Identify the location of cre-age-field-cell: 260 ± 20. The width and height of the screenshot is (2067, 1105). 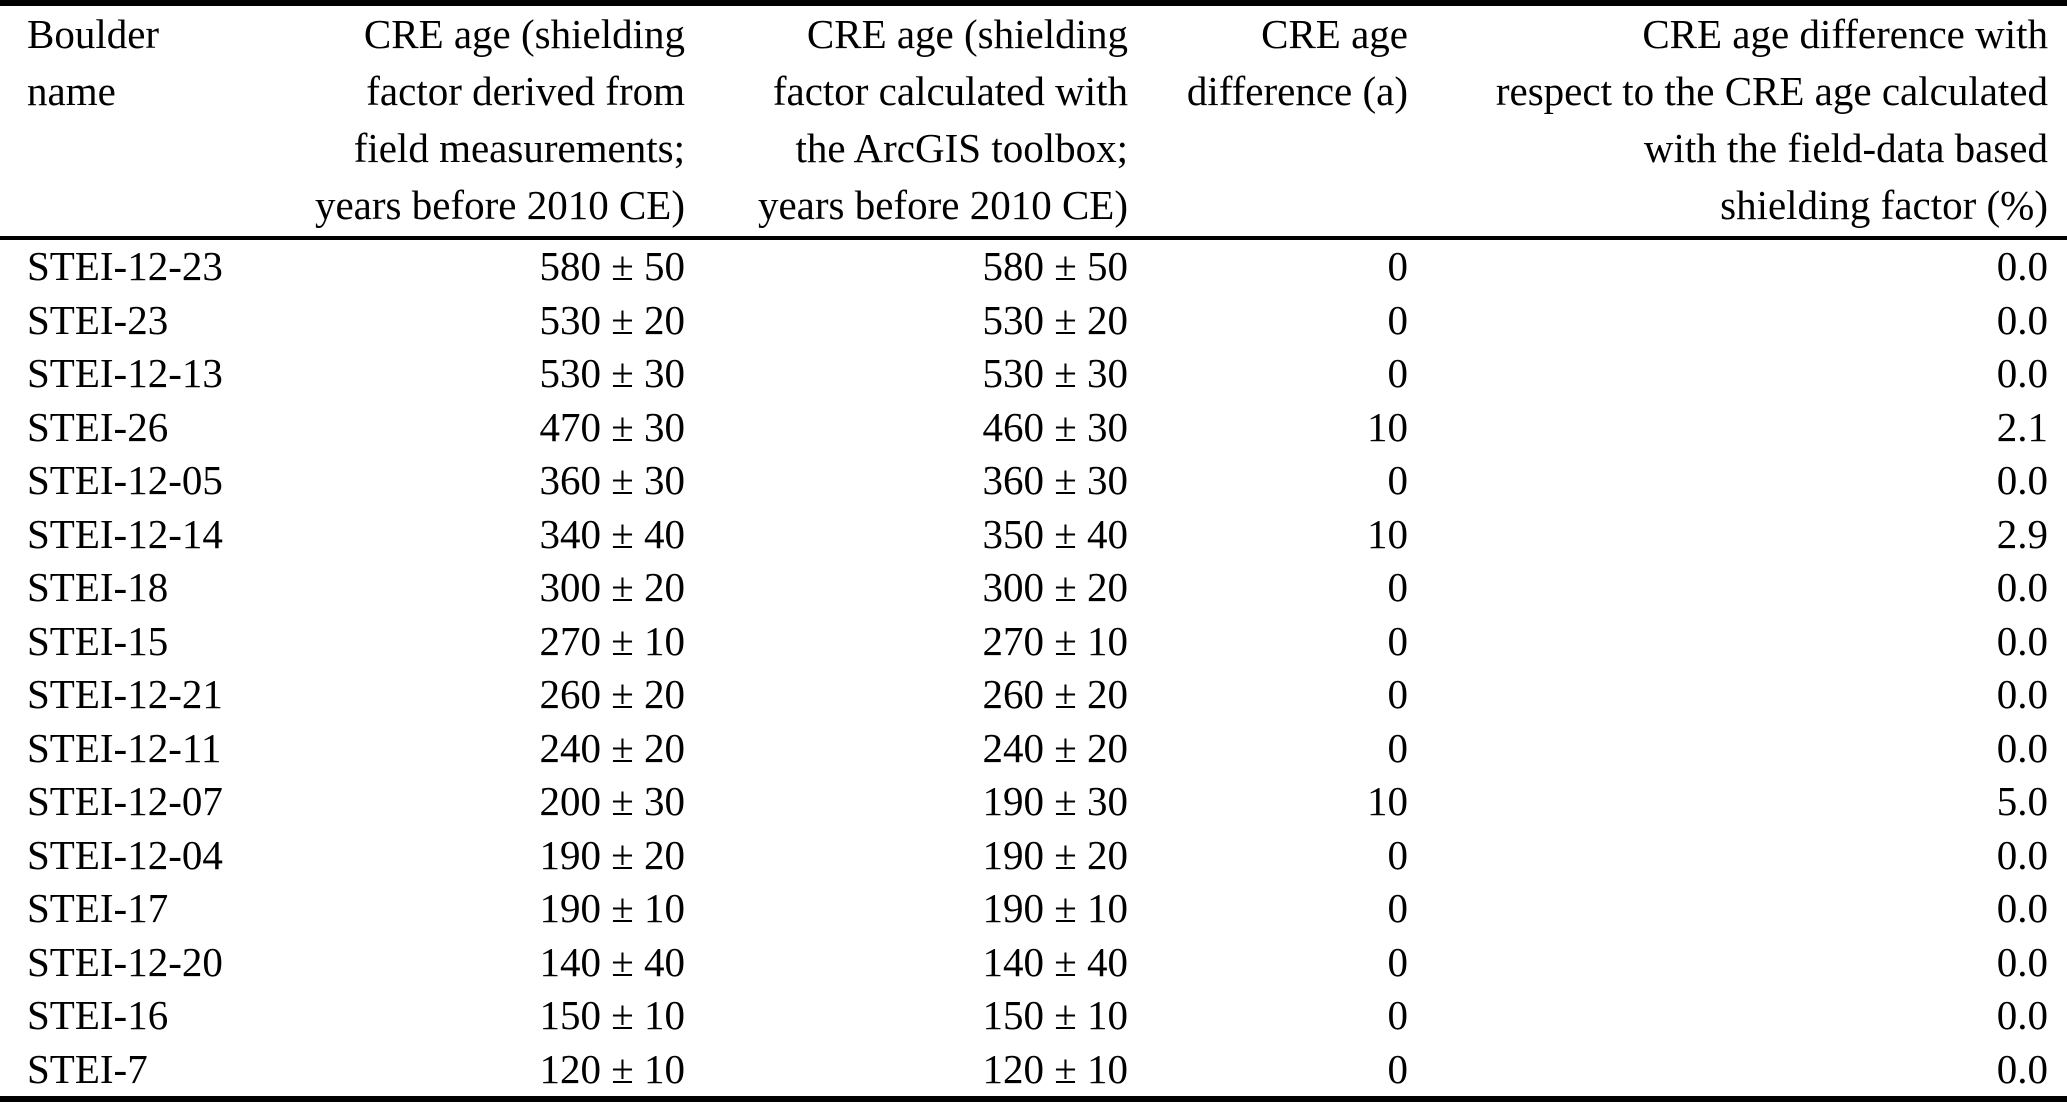
(612, 694).